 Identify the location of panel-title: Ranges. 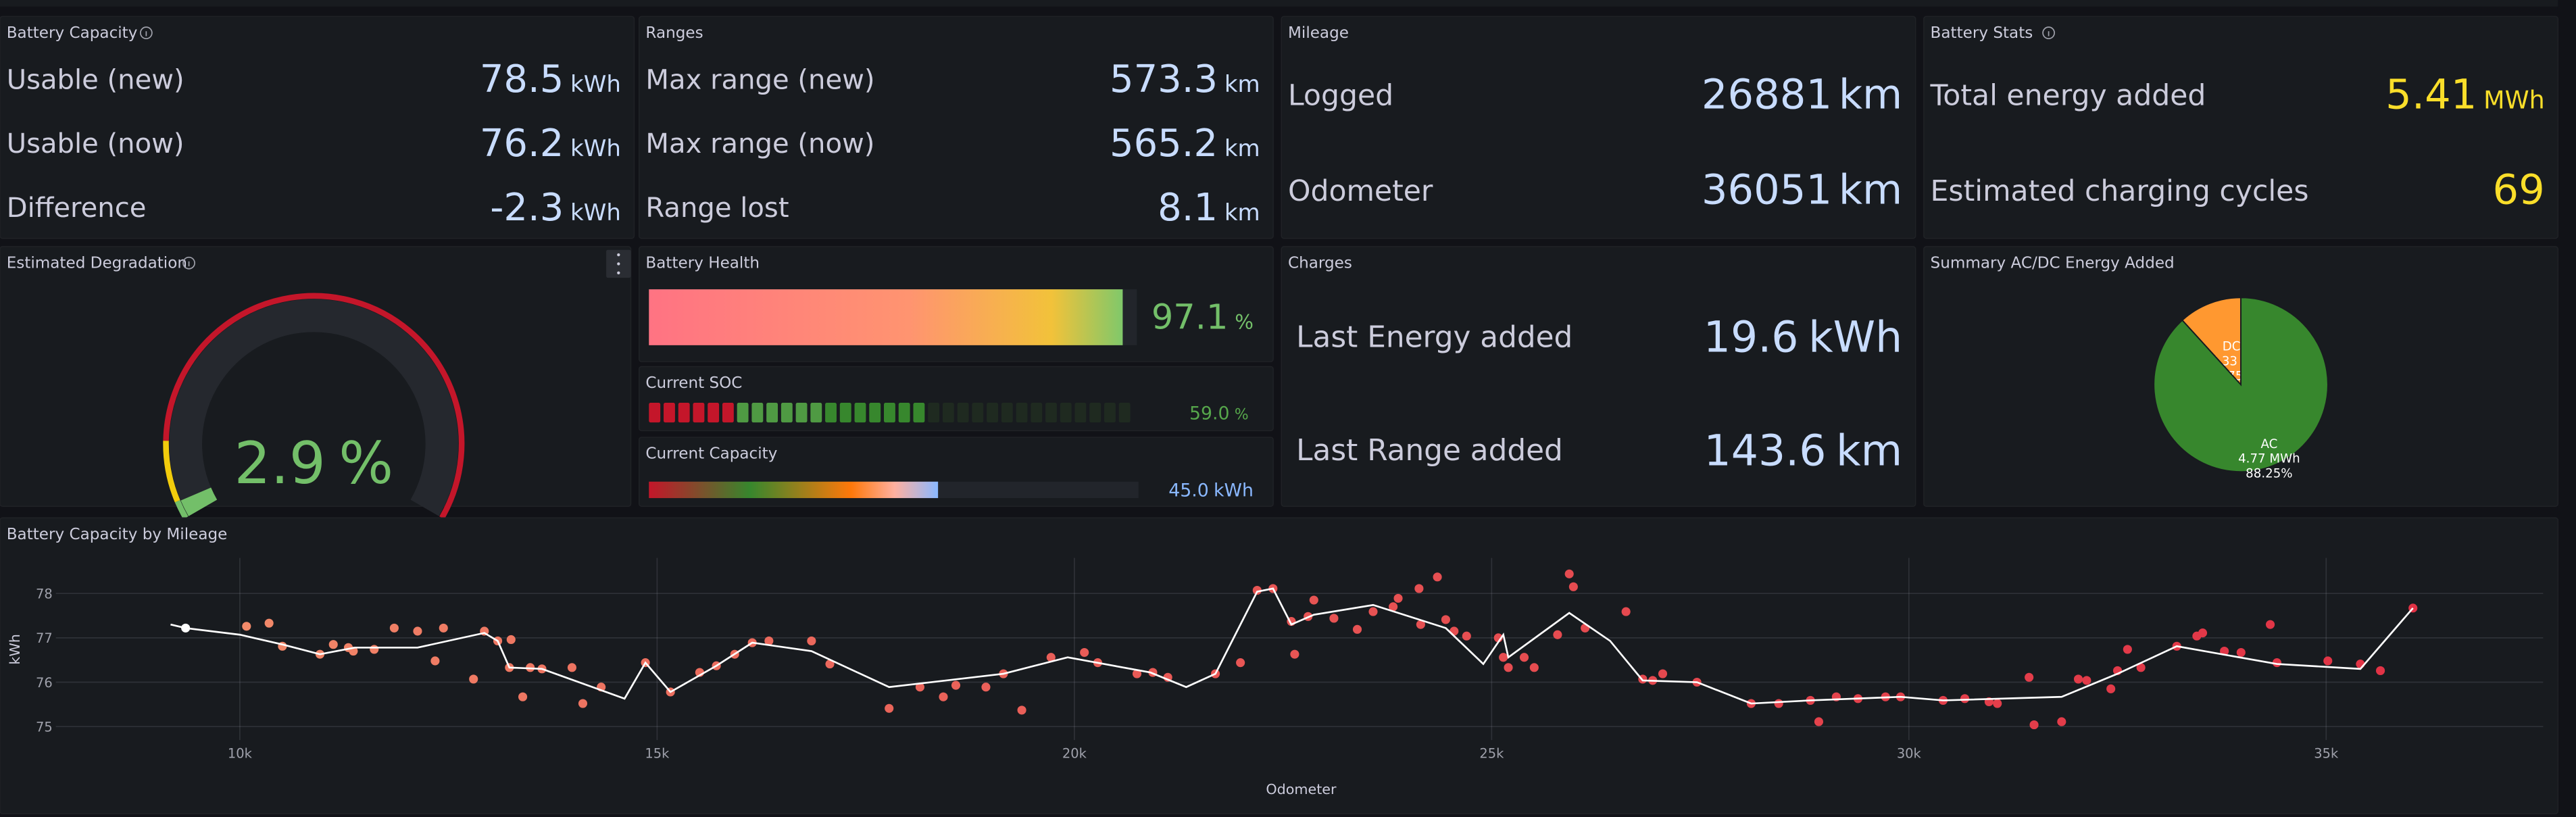
(674, 33).